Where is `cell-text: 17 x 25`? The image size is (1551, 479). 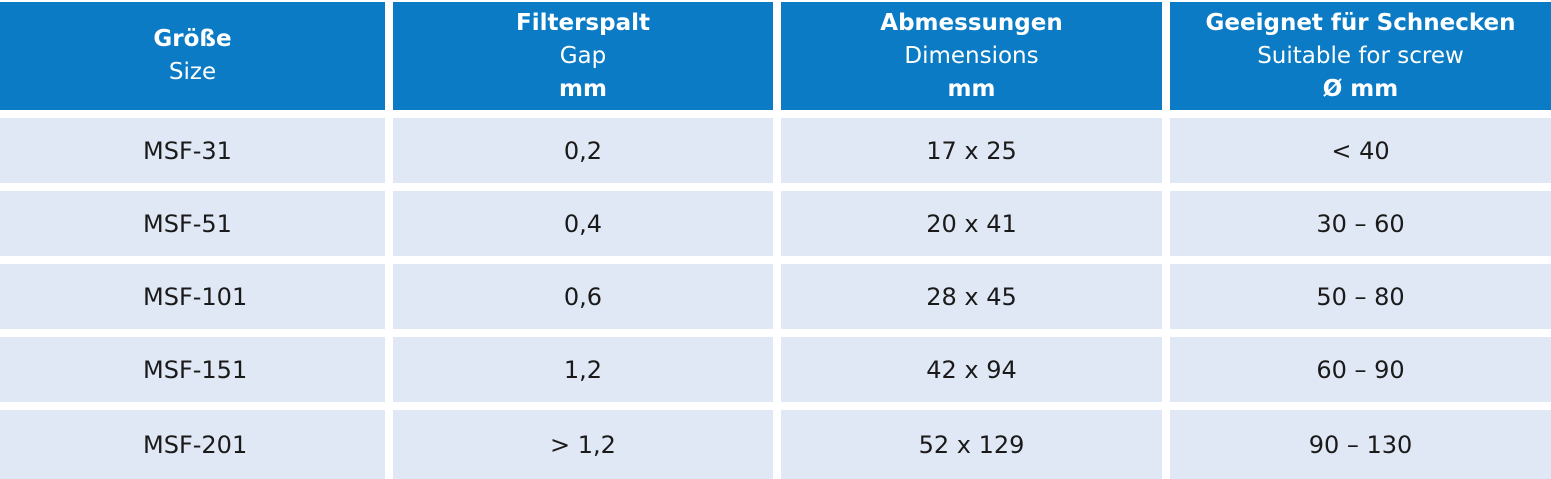 cell-text: 17 x 25 is located at coordinates (971, 150).